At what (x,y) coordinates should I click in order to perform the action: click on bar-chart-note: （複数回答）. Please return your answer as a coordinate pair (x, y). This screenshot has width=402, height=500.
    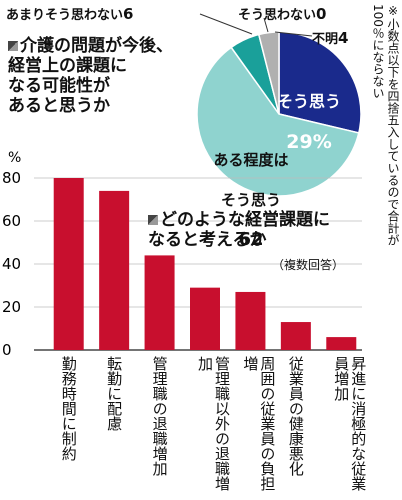
    Looking at the image, I should click on (308, 265).